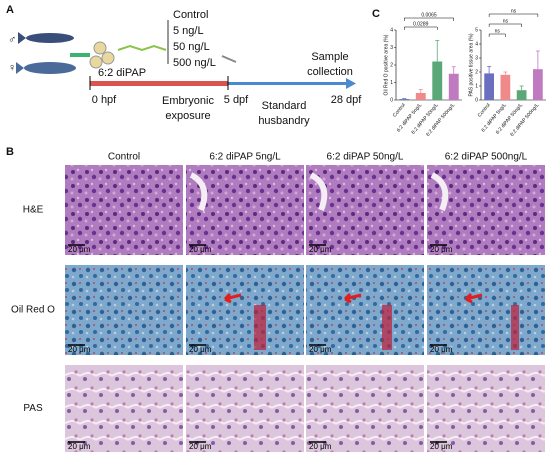 This screenshot has height=460, width=553. Describe the element at coordinates (188, 101) in the screenshot. I see `phase: Embryonic` at that location.